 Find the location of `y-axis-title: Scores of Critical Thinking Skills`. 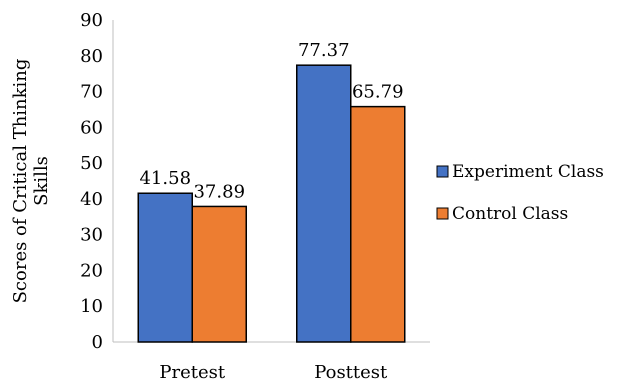

y-axis-title: Scores of Critical Thinking Skills is located at coordinates (31, 181).